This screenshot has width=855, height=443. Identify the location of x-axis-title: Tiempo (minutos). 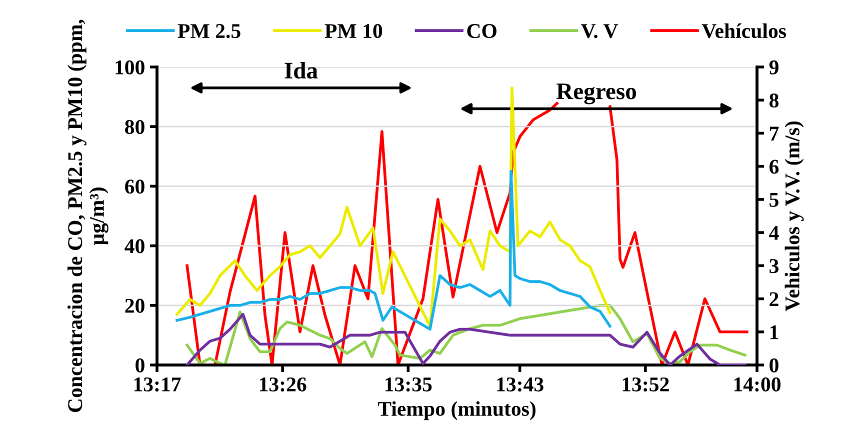
(457, 410).